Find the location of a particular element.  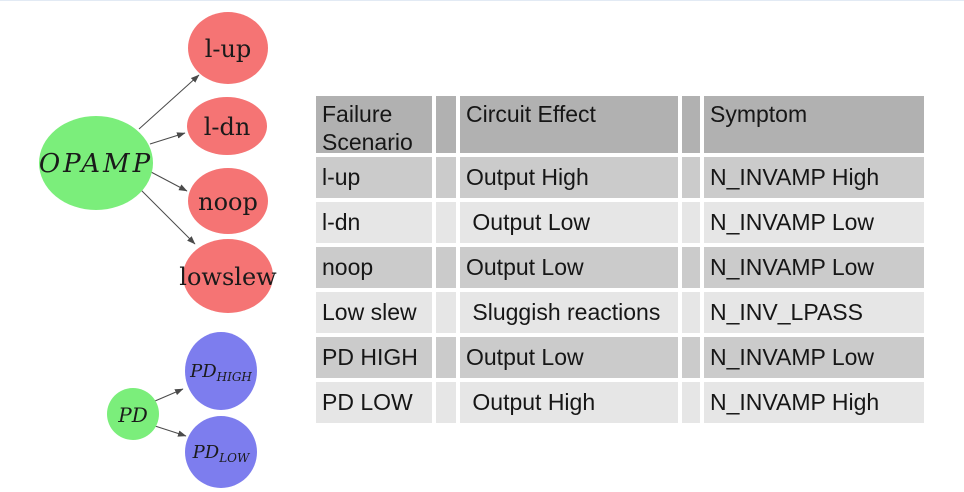

arrow-opamp-to-noop is located at coordinates (169, 181).